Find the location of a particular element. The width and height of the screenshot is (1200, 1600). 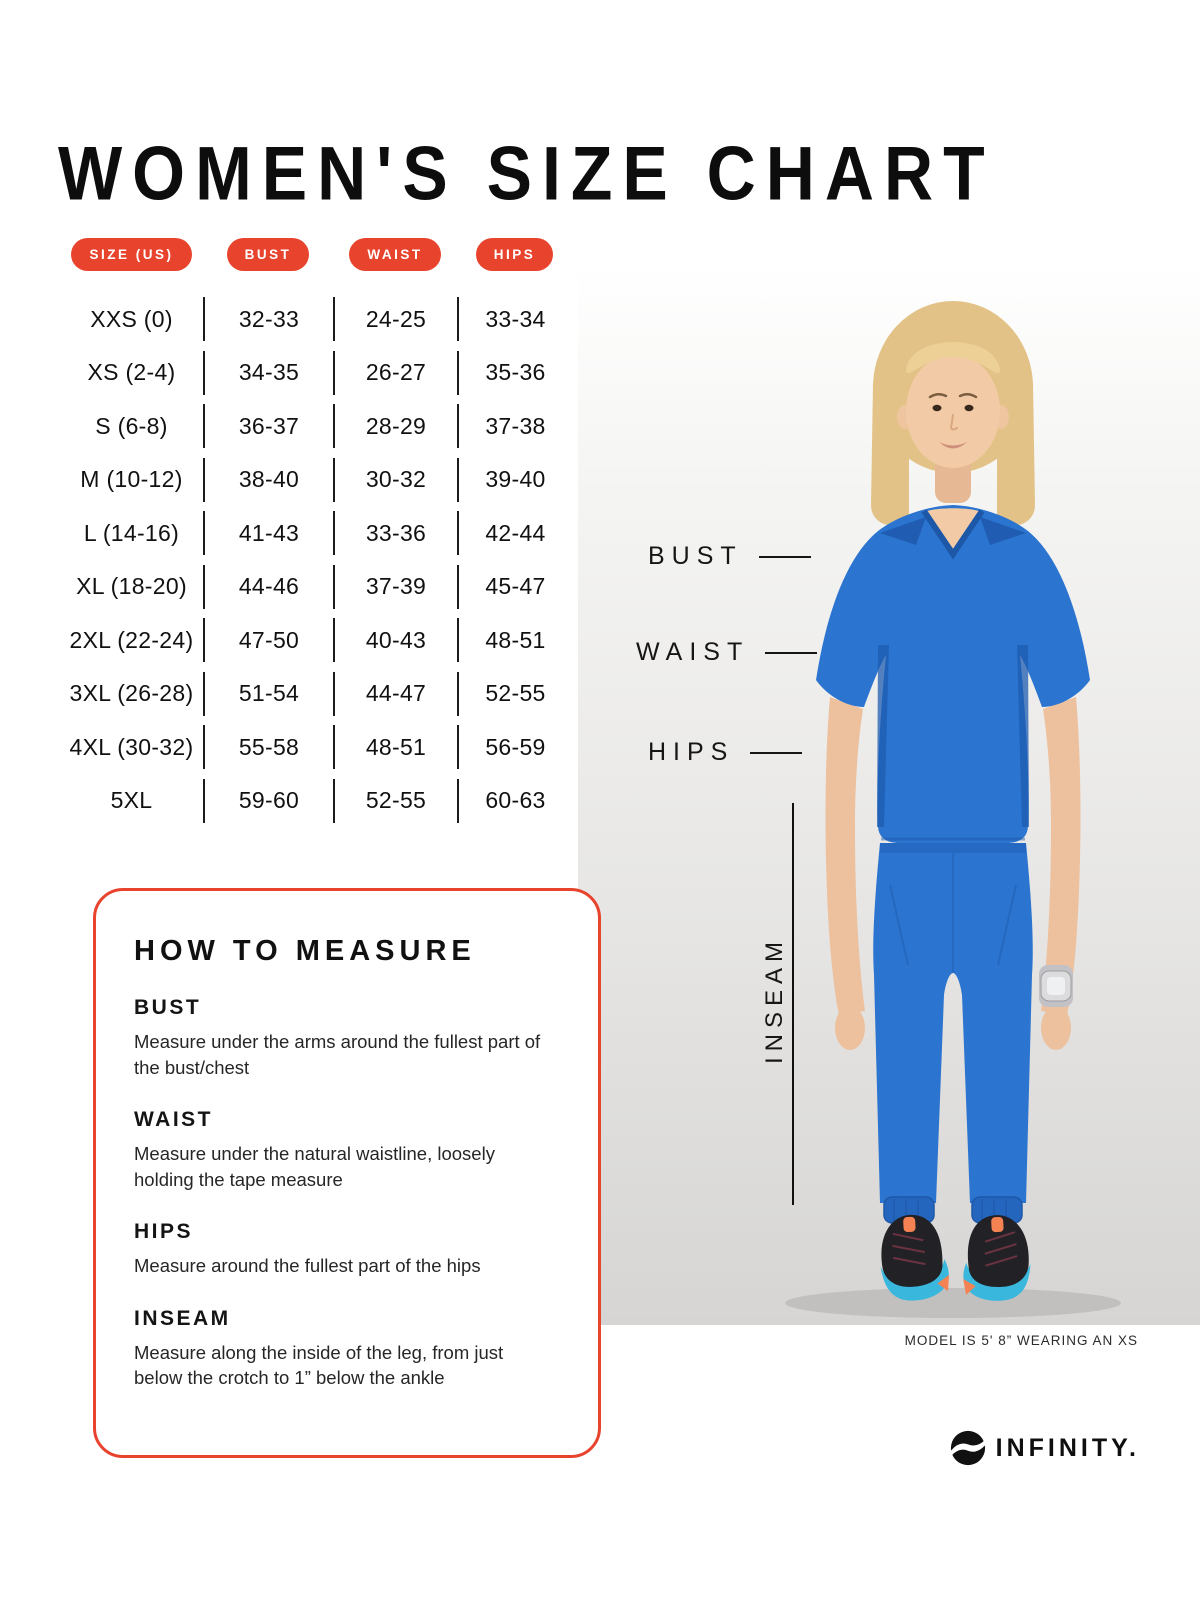

cell-waist: 26-27 is located at coordinates (395, 372).